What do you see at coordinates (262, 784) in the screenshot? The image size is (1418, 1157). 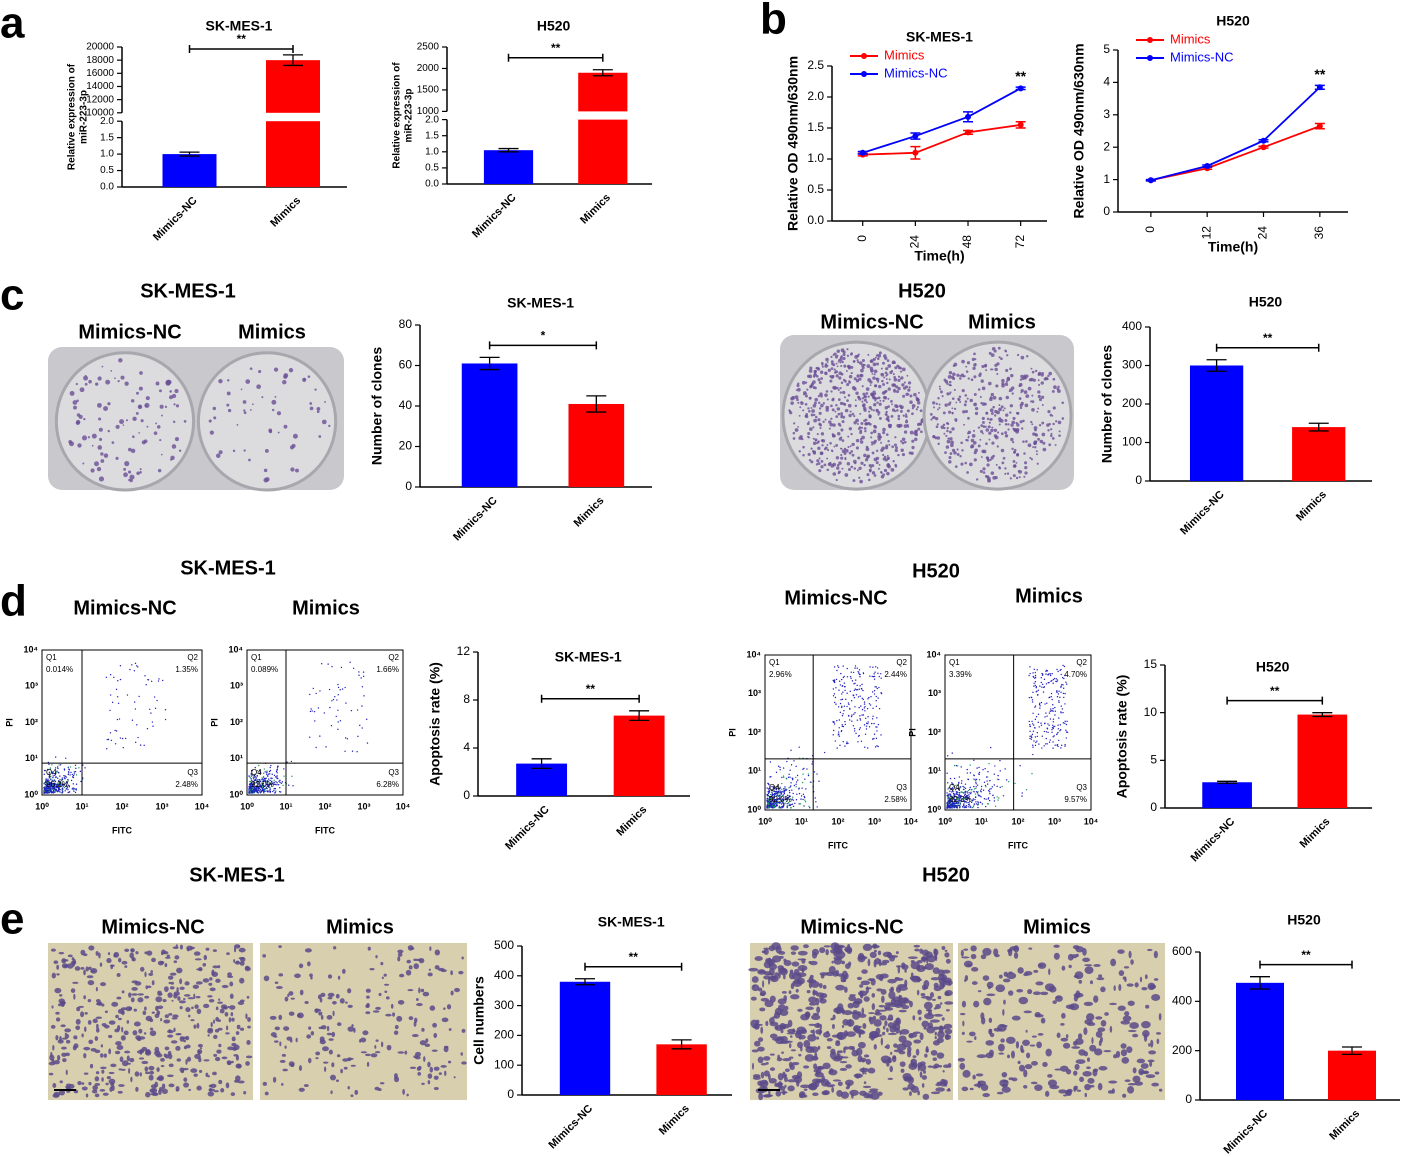 I see `quadrant-value: 92.0%` at bounding box center [262, 784].